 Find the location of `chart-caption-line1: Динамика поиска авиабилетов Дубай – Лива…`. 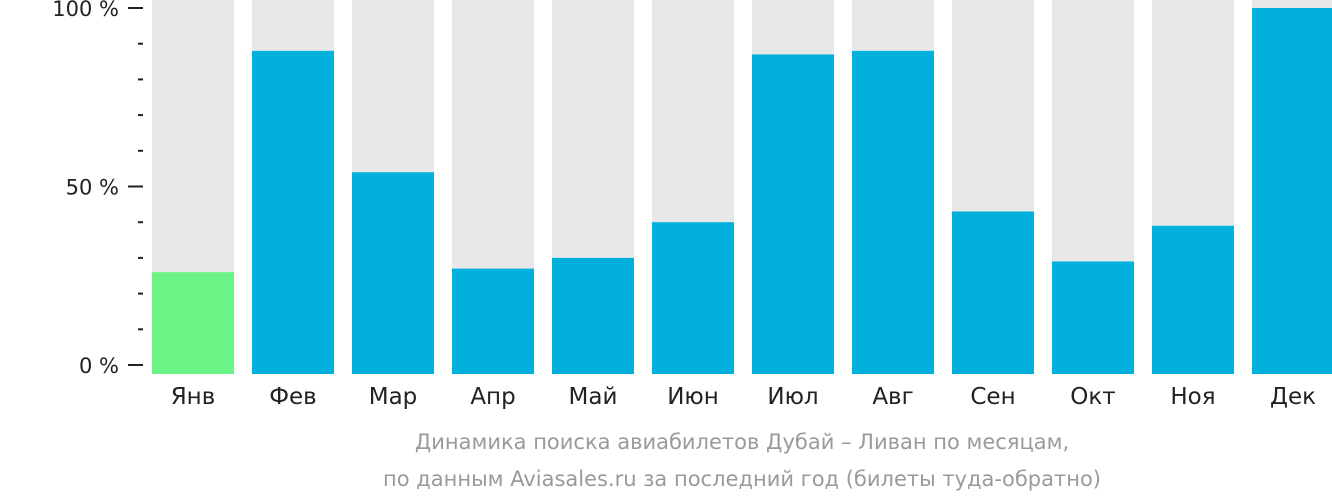

chart-caption-line1: Динамика поиска авиабилетов Дубай – Лива… is located at coordinates (742, 442).